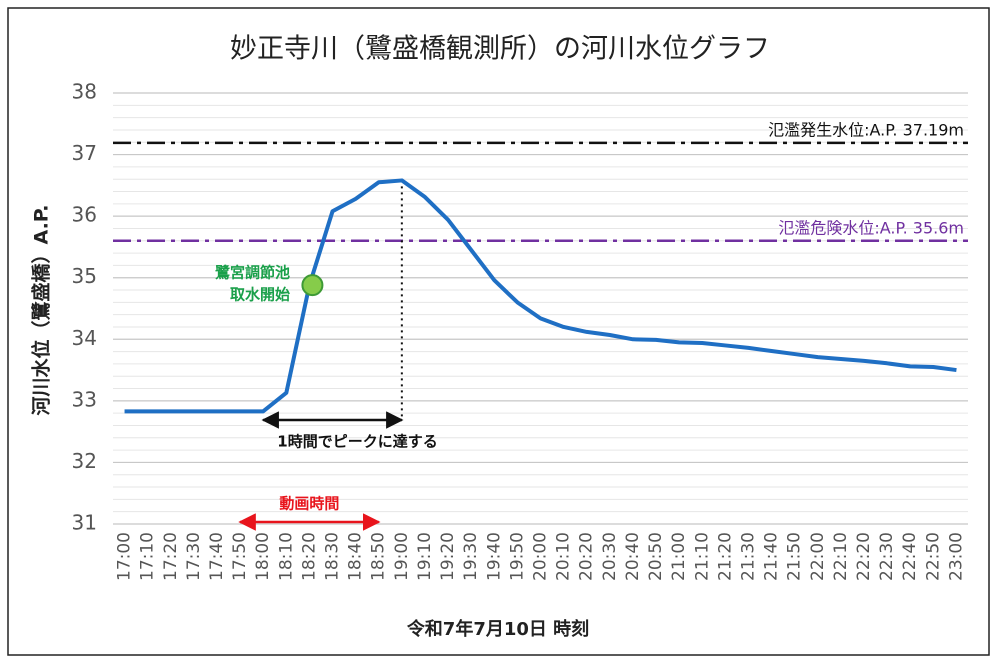  Describe the element at coordinates (679, 556) in the screenshot. I see `x-tick-label: 21:00` at that location.